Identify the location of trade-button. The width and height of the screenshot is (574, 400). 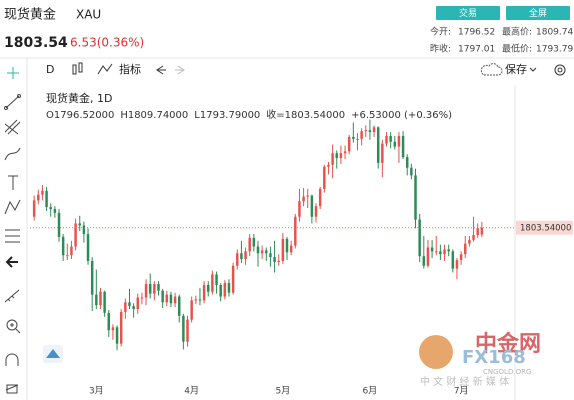
(468, 13).